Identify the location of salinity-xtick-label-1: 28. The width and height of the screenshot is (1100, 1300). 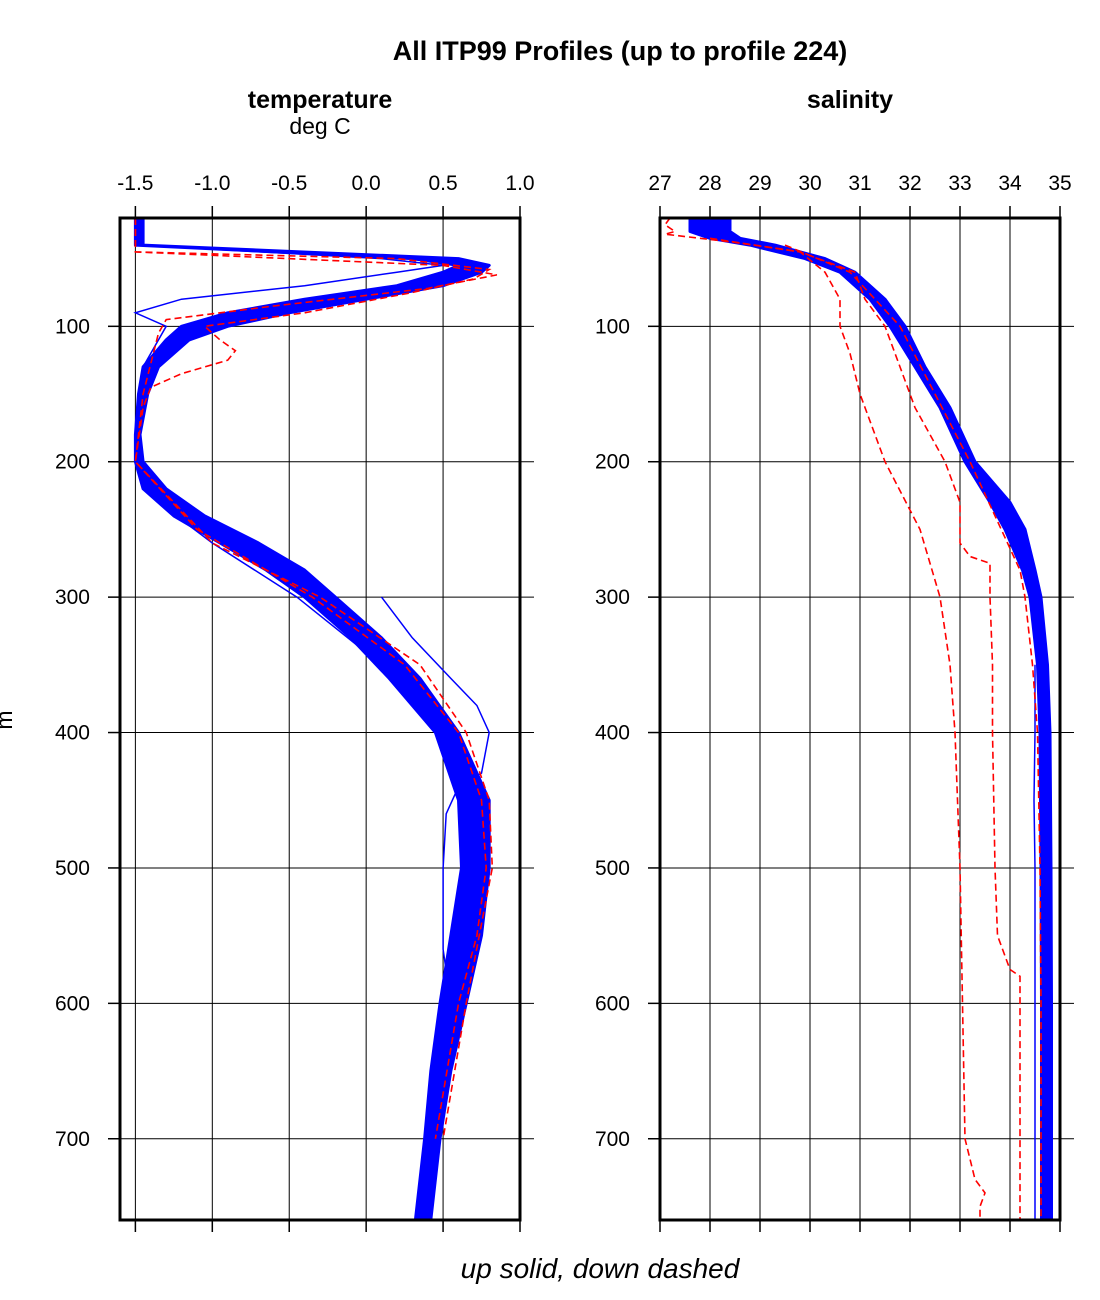
(709, 183).